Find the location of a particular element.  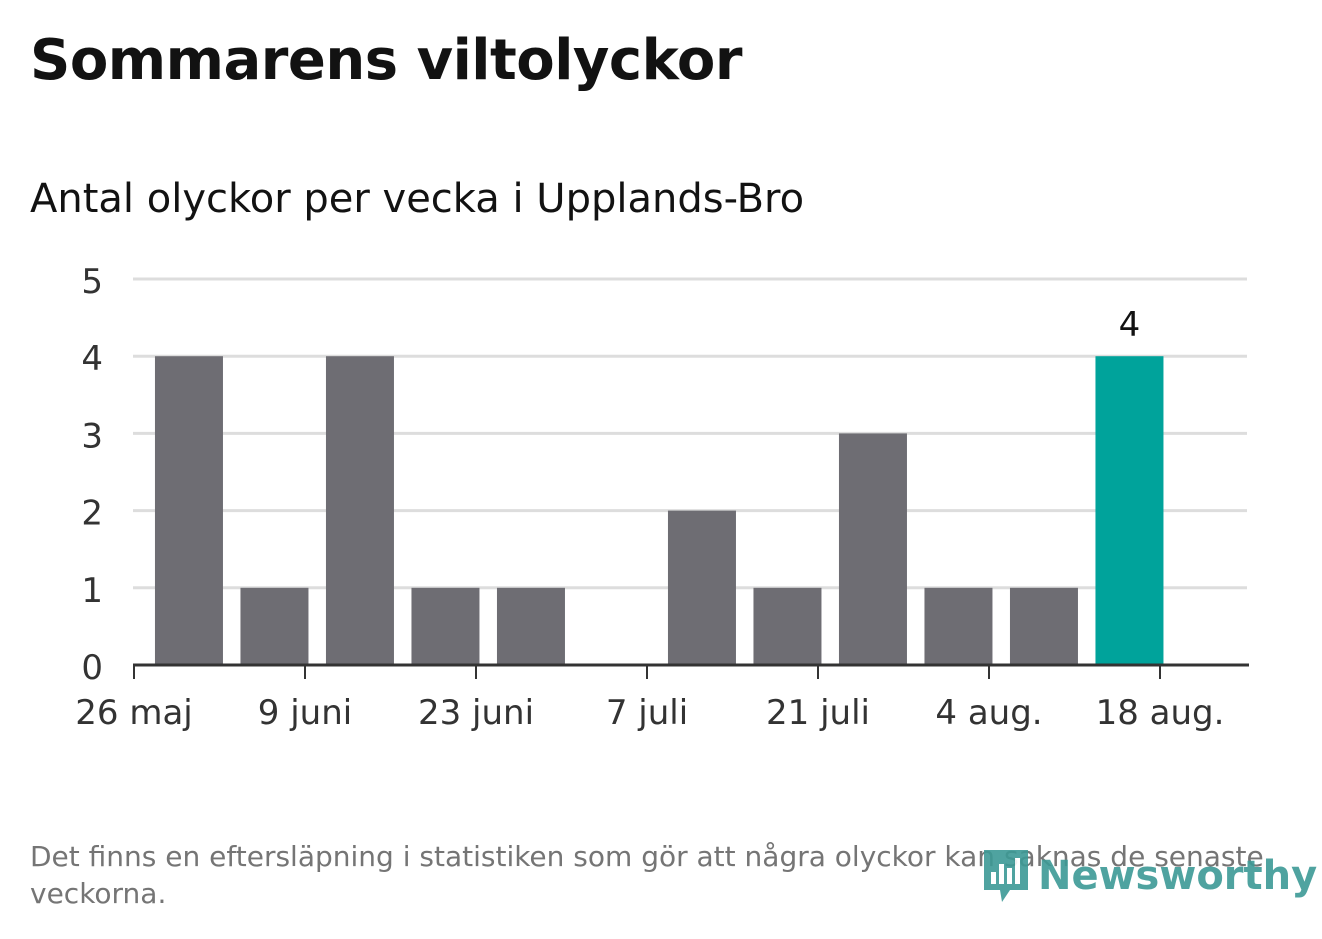

x-tick-label: 4 aug. is located at coordinates (988, 713).